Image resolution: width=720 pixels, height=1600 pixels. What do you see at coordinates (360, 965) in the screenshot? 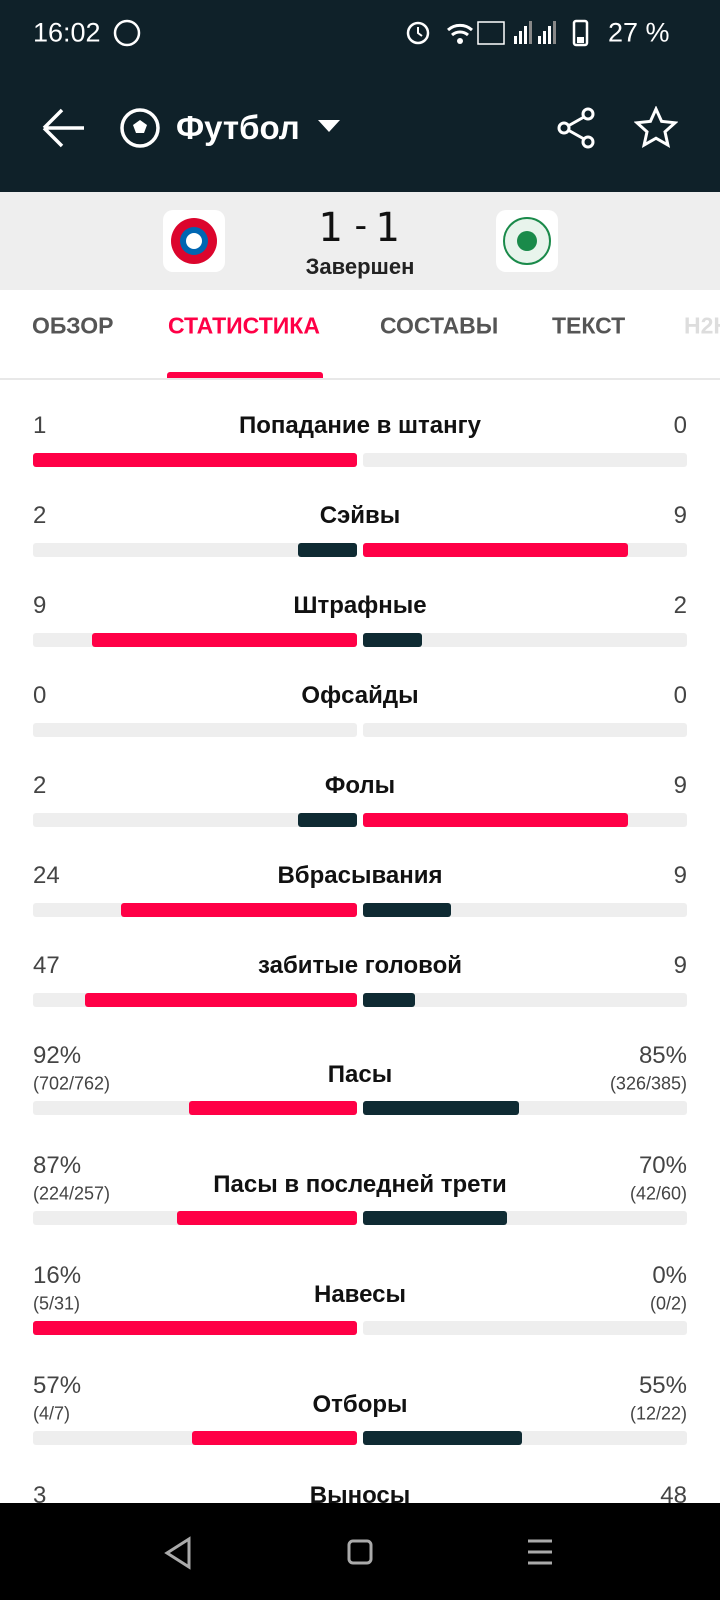
I see `stat-name: забитые головой` at bounding box center [360, 965].